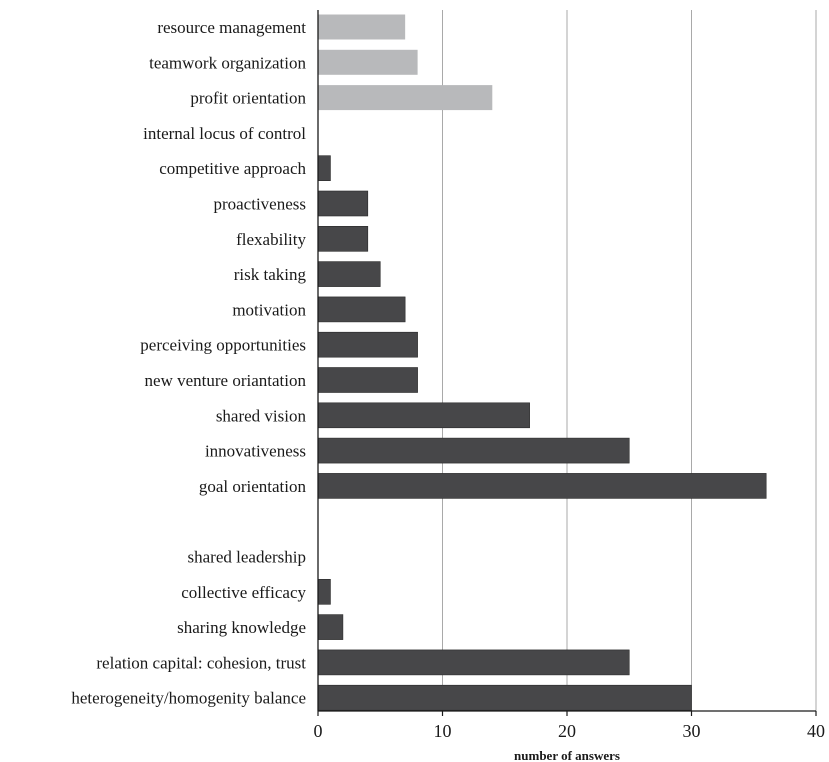  I want to click on category-label: internal locus of control, so click(224, 133).